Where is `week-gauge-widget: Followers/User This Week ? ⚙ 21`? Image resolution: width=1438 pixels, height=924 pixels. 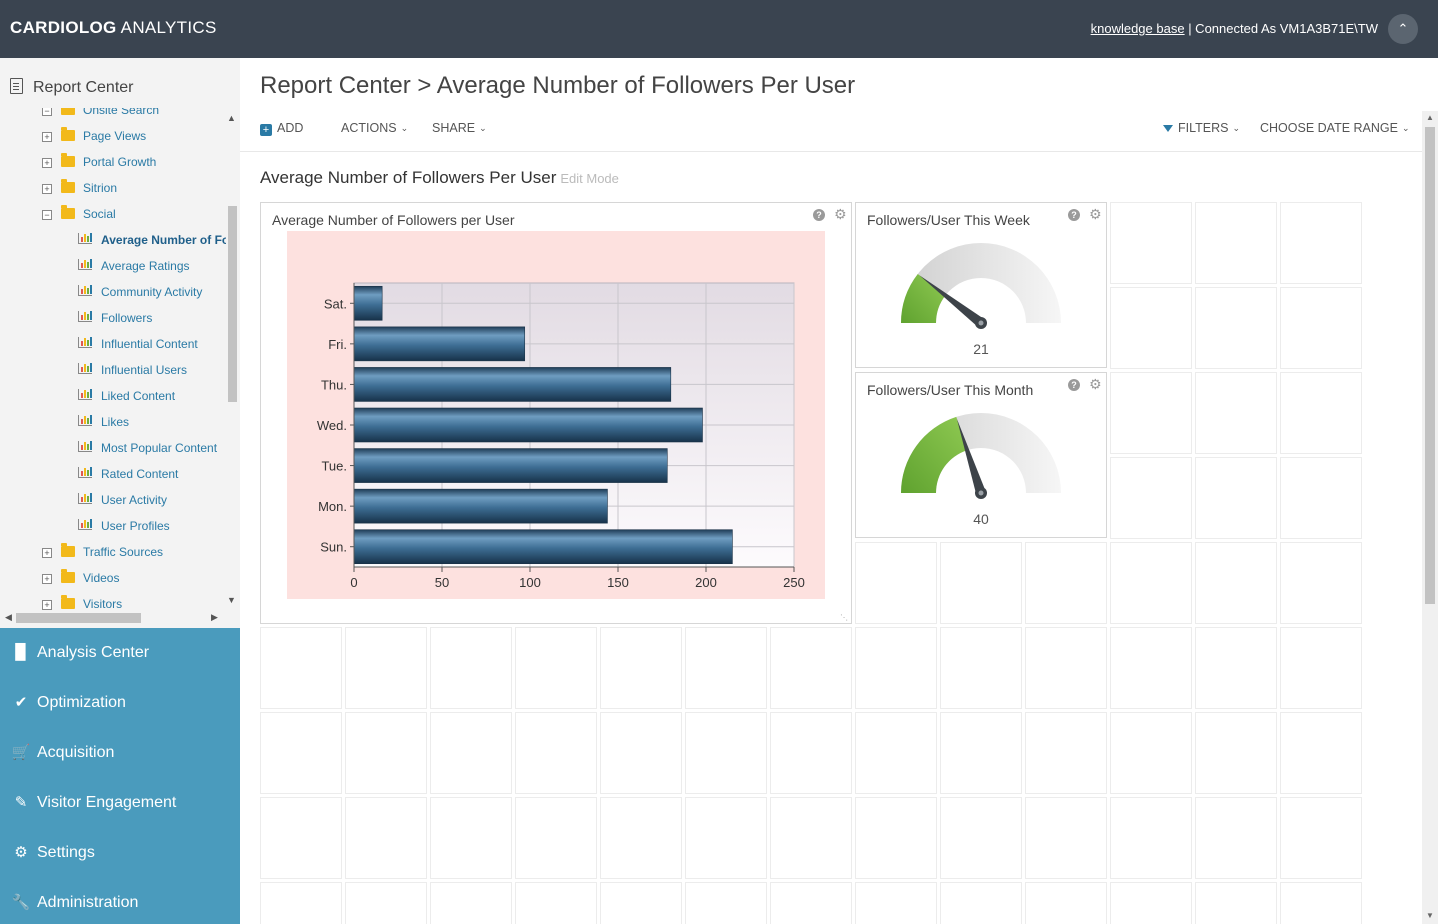 week-gauge-widget: Followers/User This Week ? ⚙ 21 is located at coordinates (981, 285).